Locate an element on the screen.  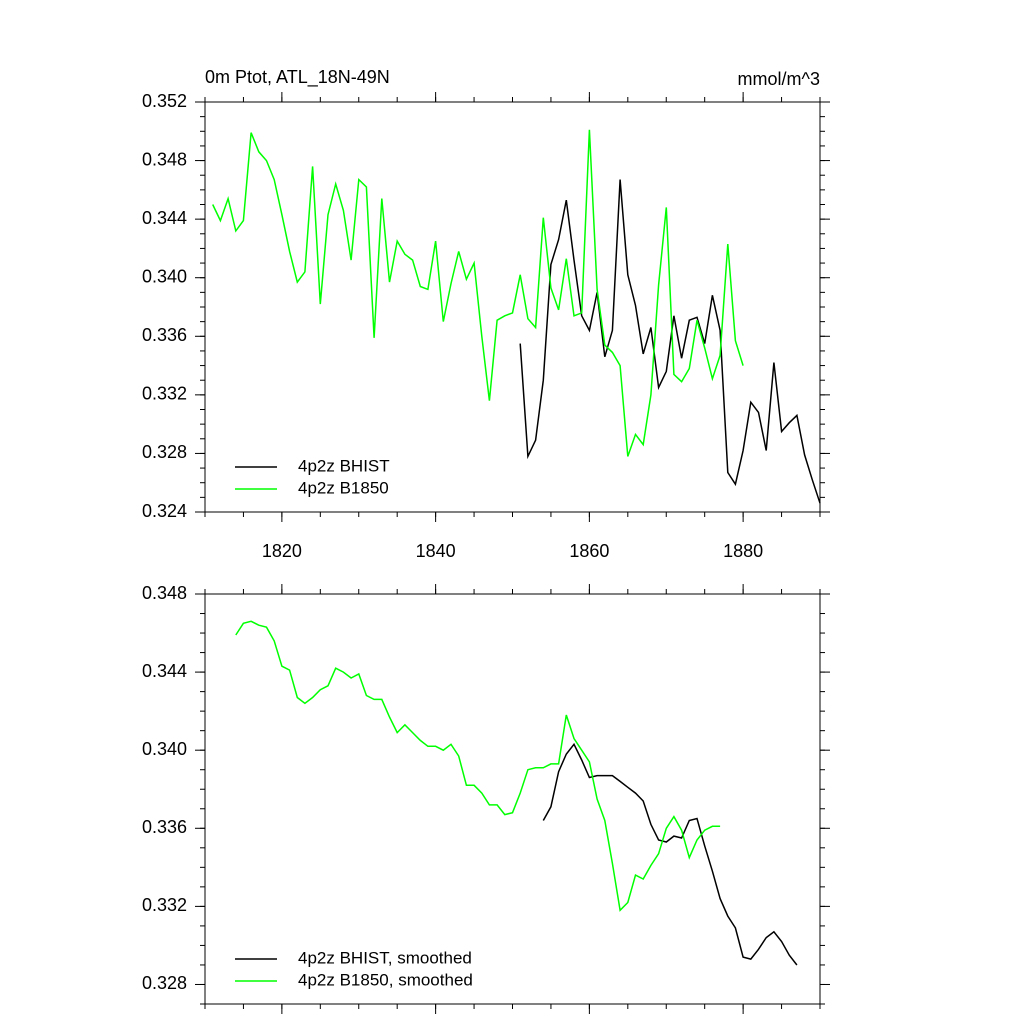
legend-label: 4p2z BHIST, smoothed is located at coordinates (385, 957).